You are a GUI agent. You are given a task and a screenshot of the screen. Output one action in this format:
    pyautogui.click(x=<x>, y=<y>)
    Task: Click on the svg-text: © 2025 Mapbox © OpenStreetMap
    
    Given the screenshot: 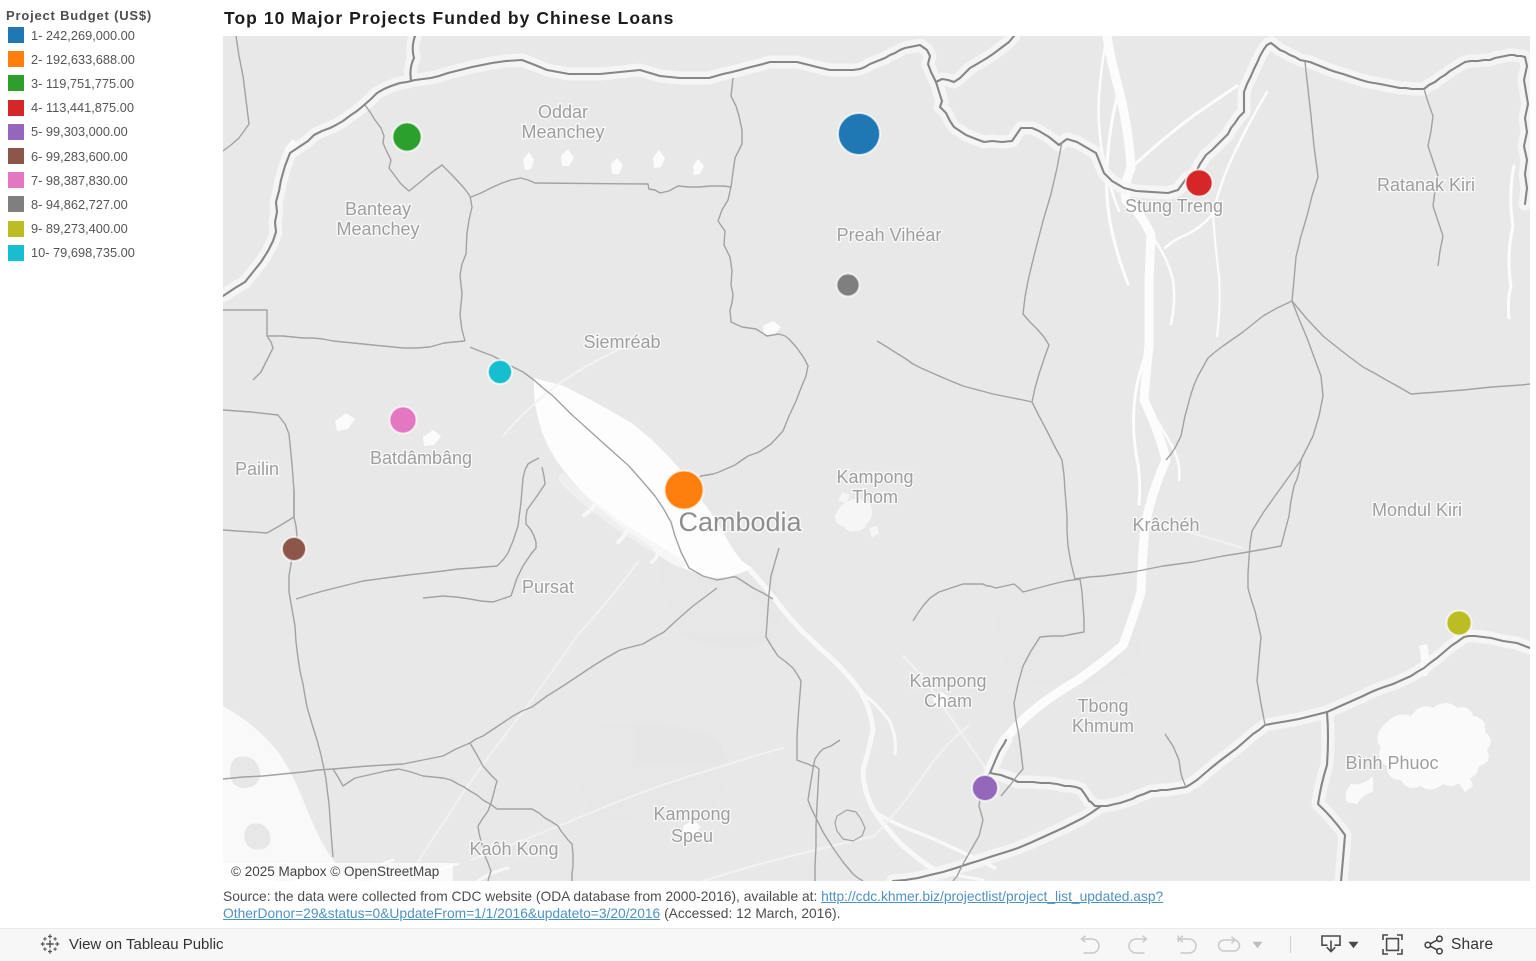 What is the action you would take?
    pyautogui.click(x=335, y=871)
    